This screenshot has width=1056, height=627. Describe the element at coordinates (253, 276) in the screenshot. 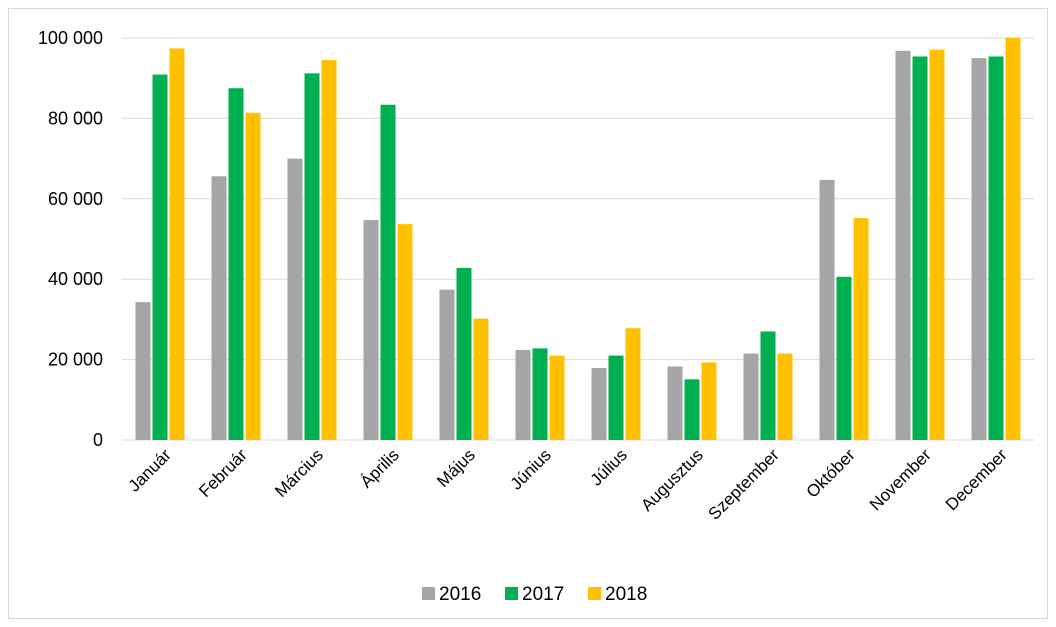

I see `bar-2018-február` at that location.